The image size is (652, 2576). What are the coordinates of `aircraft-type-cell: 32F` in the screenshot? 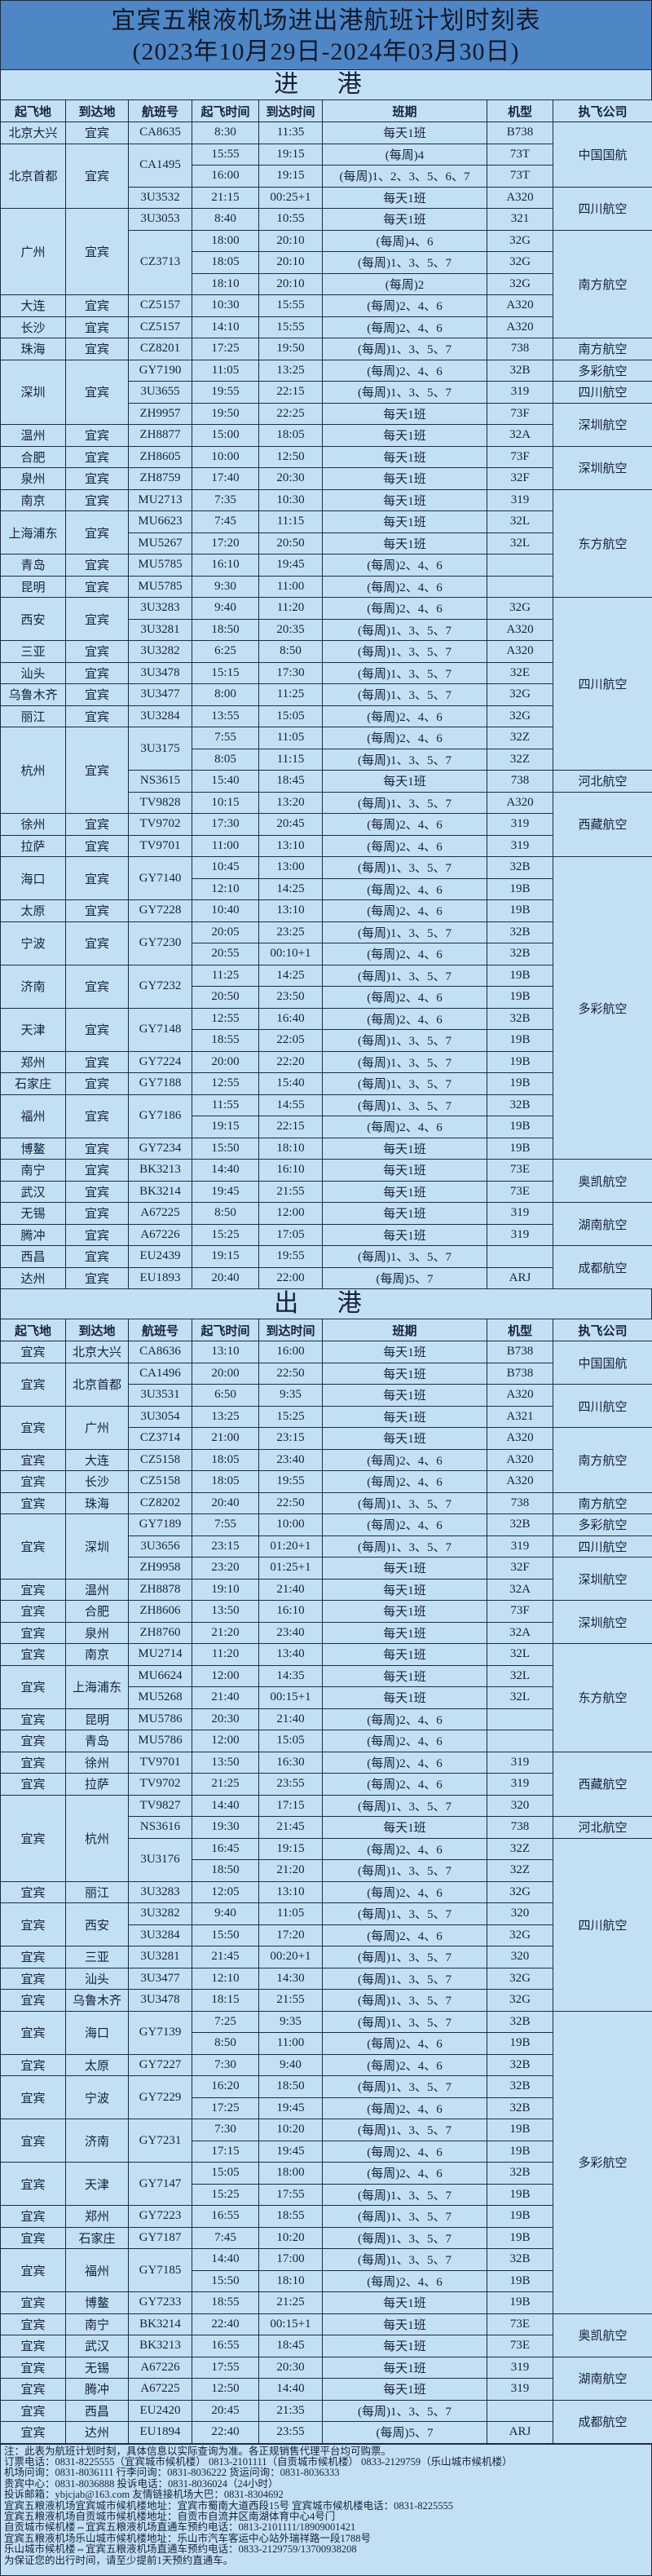 It's located at (520, 1569).